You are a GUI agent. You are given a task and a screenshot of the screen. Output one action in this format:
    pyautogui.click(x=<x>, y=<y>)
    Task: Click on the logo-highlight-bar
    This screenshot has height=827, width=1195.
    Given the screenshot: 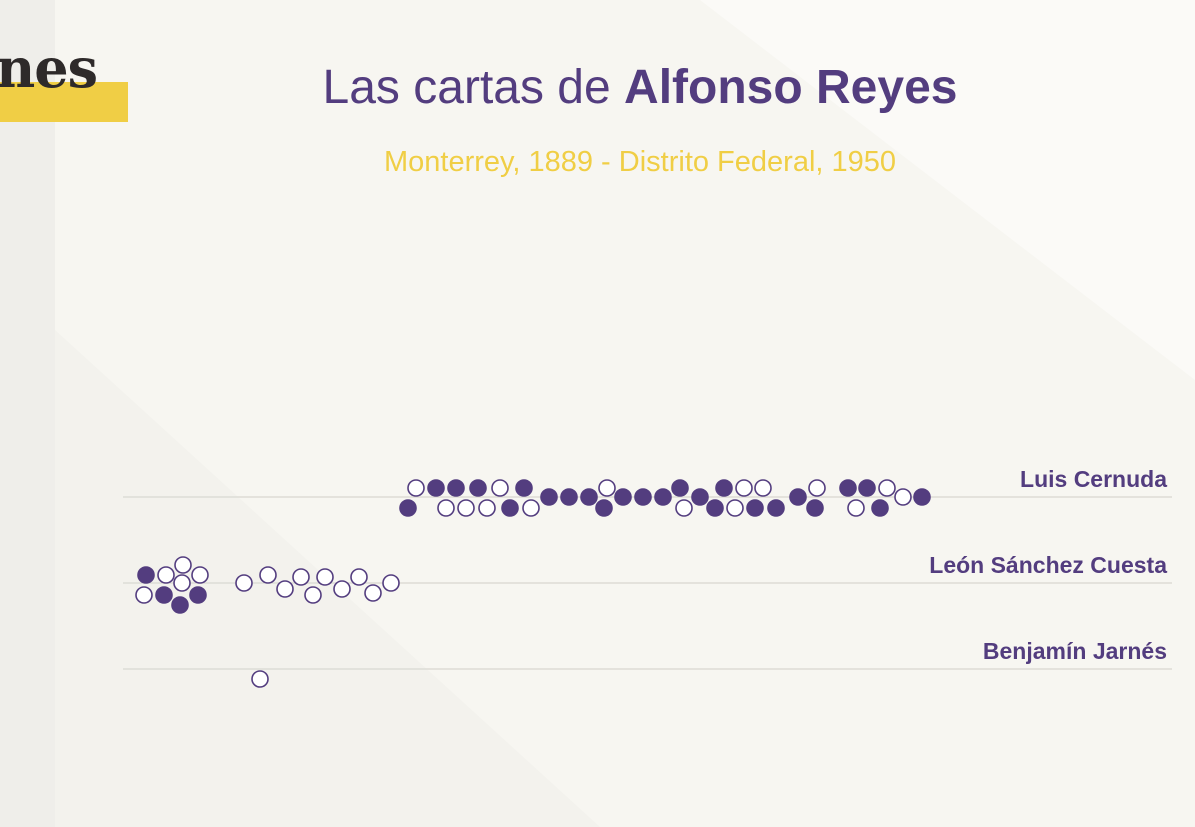 What is the action you would take?
    pyautogui.click(x=64, y=102)
    